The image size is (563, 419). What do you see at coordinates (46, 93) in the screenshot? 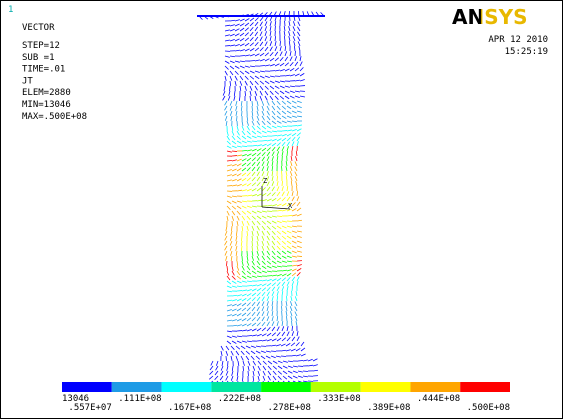
I see `info-line: ELEM=2880` at bounding box center [46, 93].